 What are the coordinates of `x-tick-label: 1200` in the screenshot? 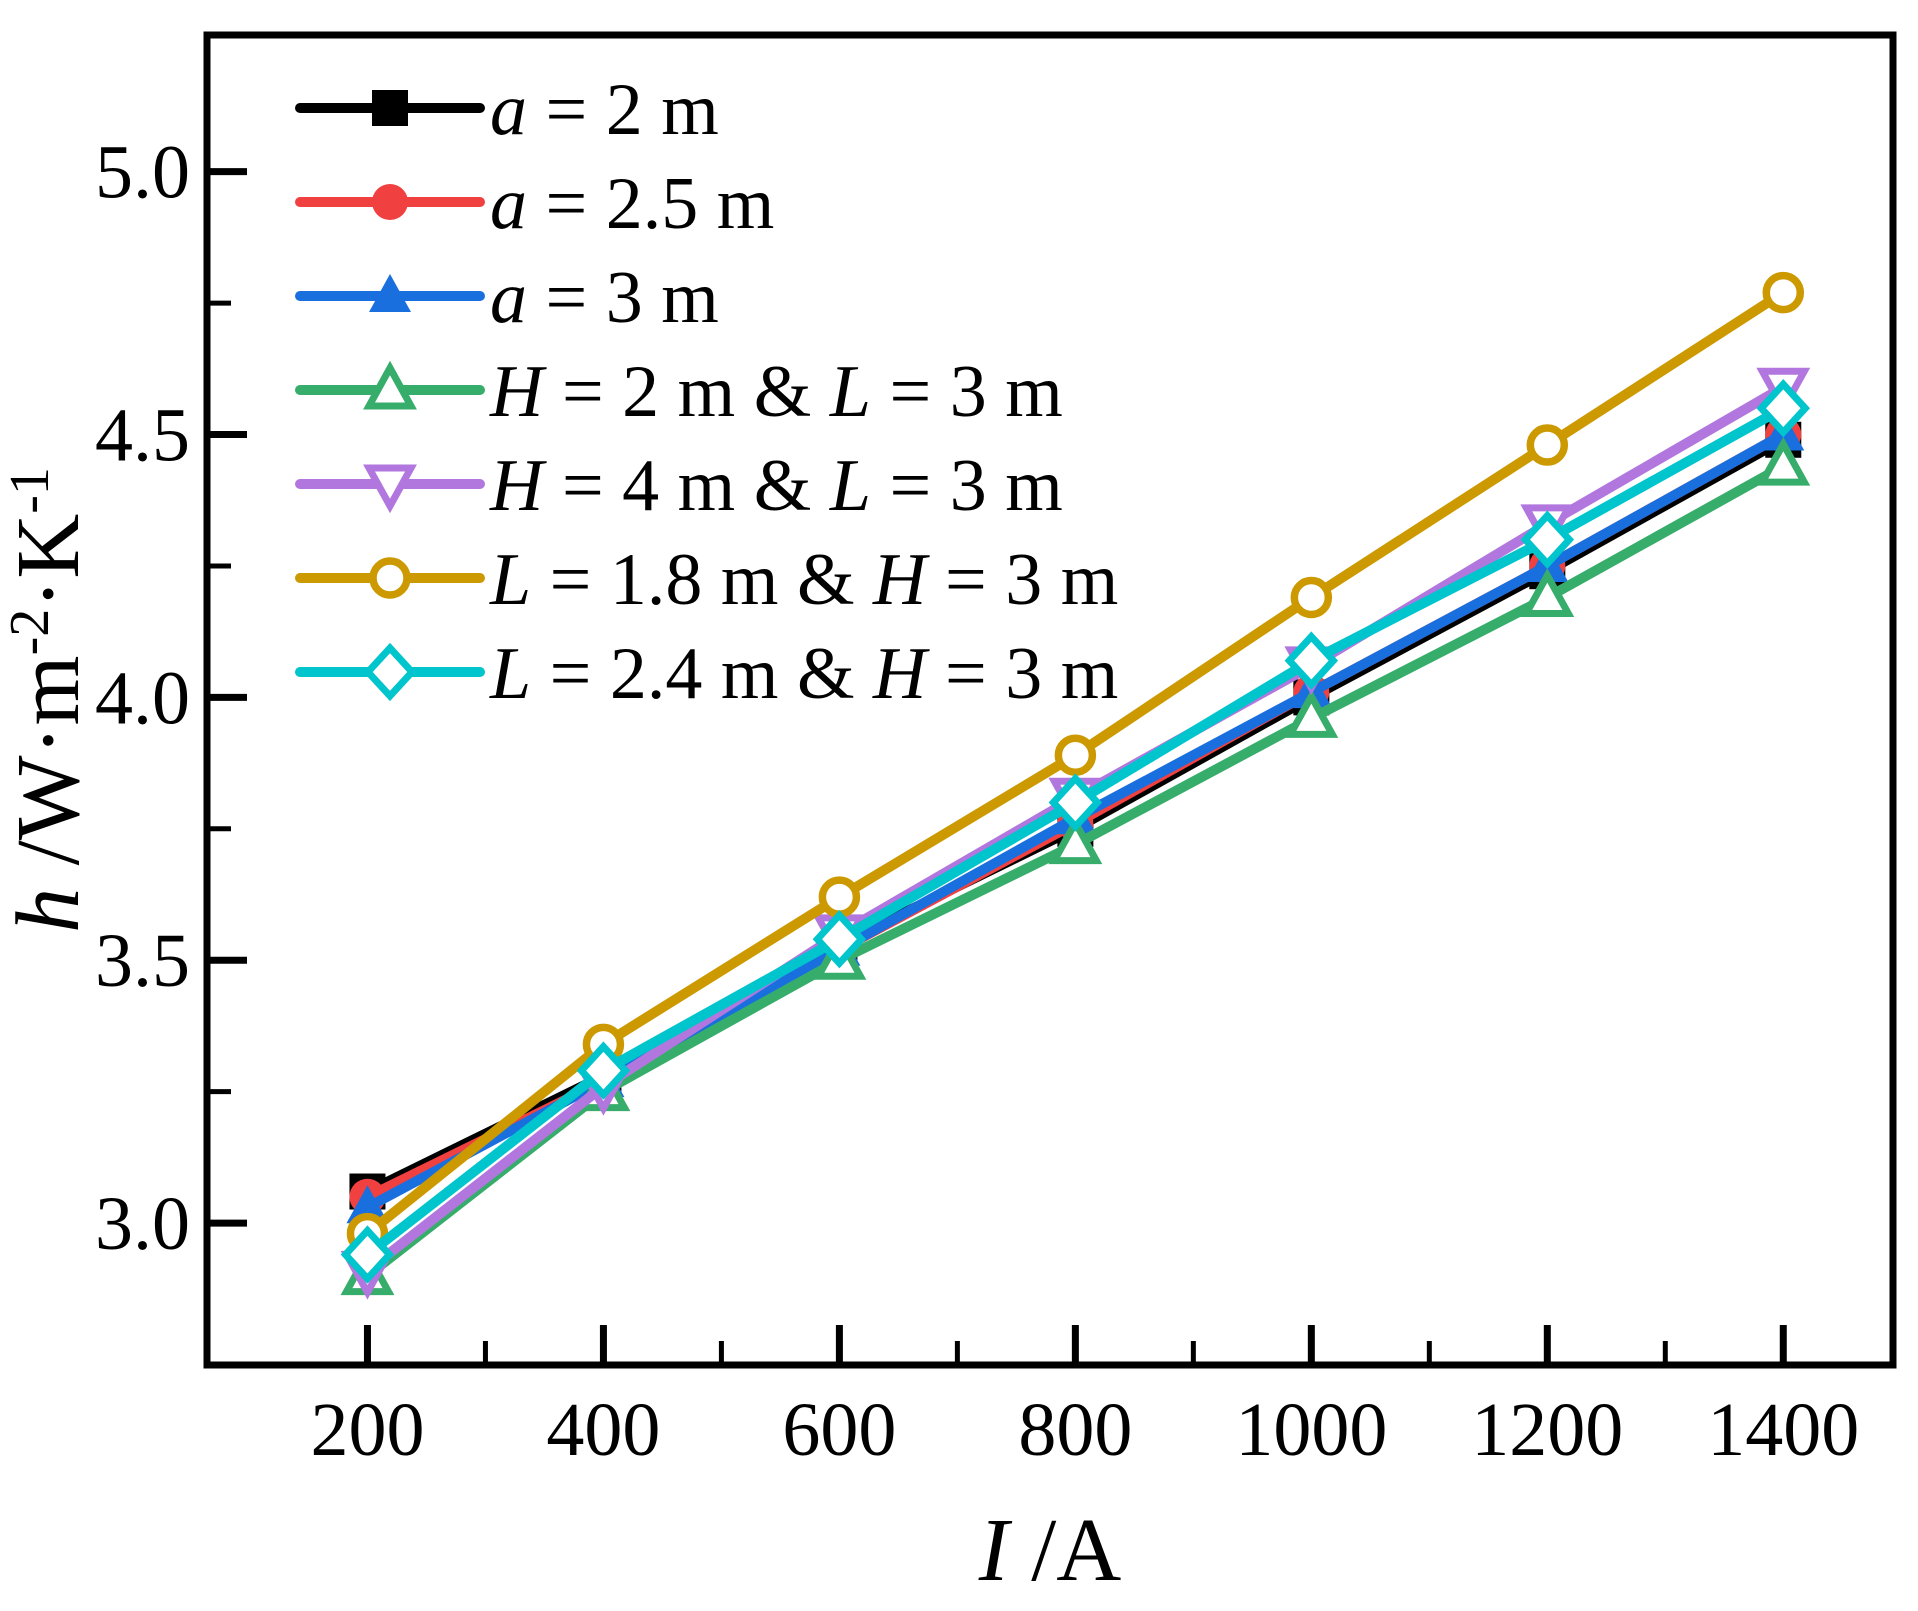 It's located at (1547, 1430).